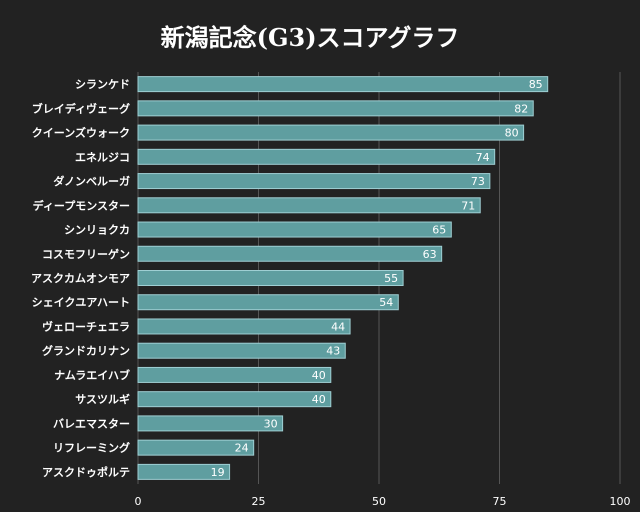  Describe the element at coordinates (386, 302) in the screenshot. I see `value-label-10: 54` at that location.